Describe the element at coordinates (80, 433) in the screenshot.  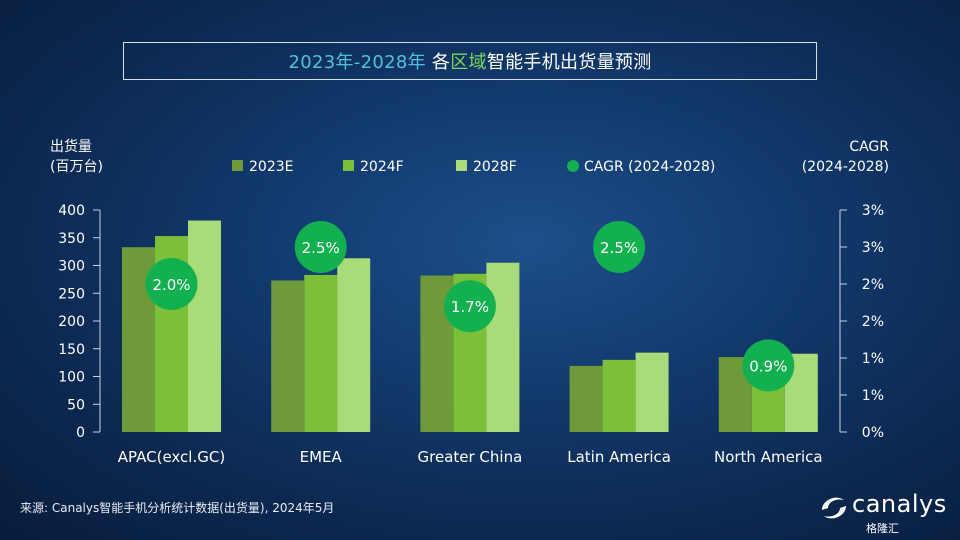
I see `y-tick-label: 0` at that location.